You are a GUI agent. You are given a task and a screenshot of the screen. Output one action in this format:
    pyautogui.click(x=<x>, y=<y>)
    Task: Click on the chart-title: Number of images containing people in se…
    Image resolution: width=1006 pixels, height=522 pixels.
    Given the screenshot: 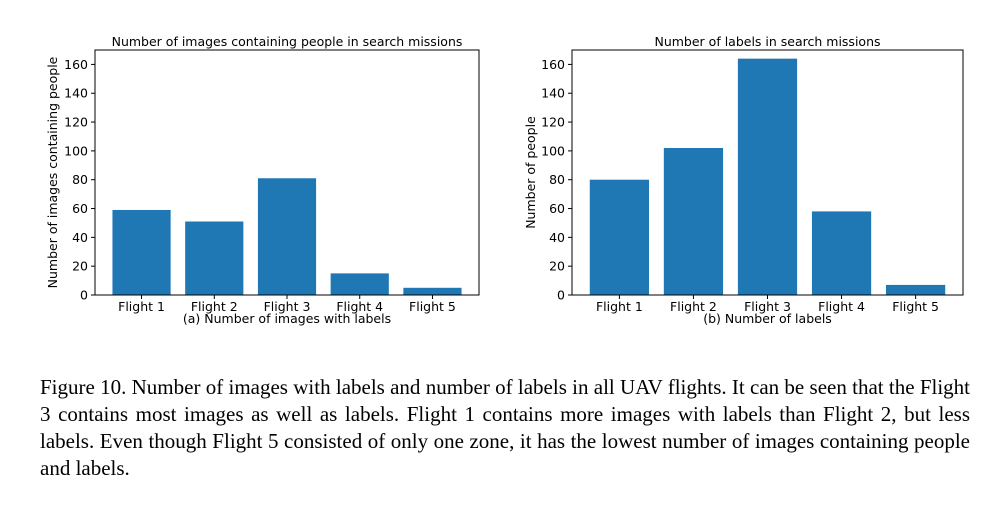 What is the action you would take?
    pyautogui.click(x=287, y=41)
    